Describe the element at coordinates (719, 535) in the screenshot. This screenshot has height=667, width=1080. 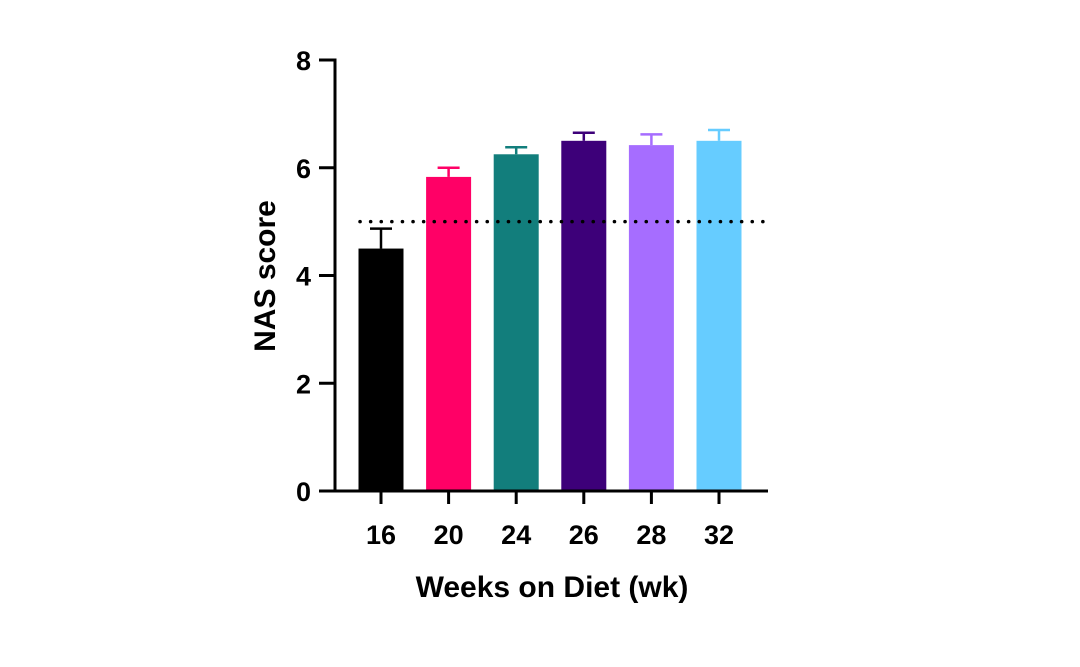
I see `x-tick-label-32: 32` at that location.